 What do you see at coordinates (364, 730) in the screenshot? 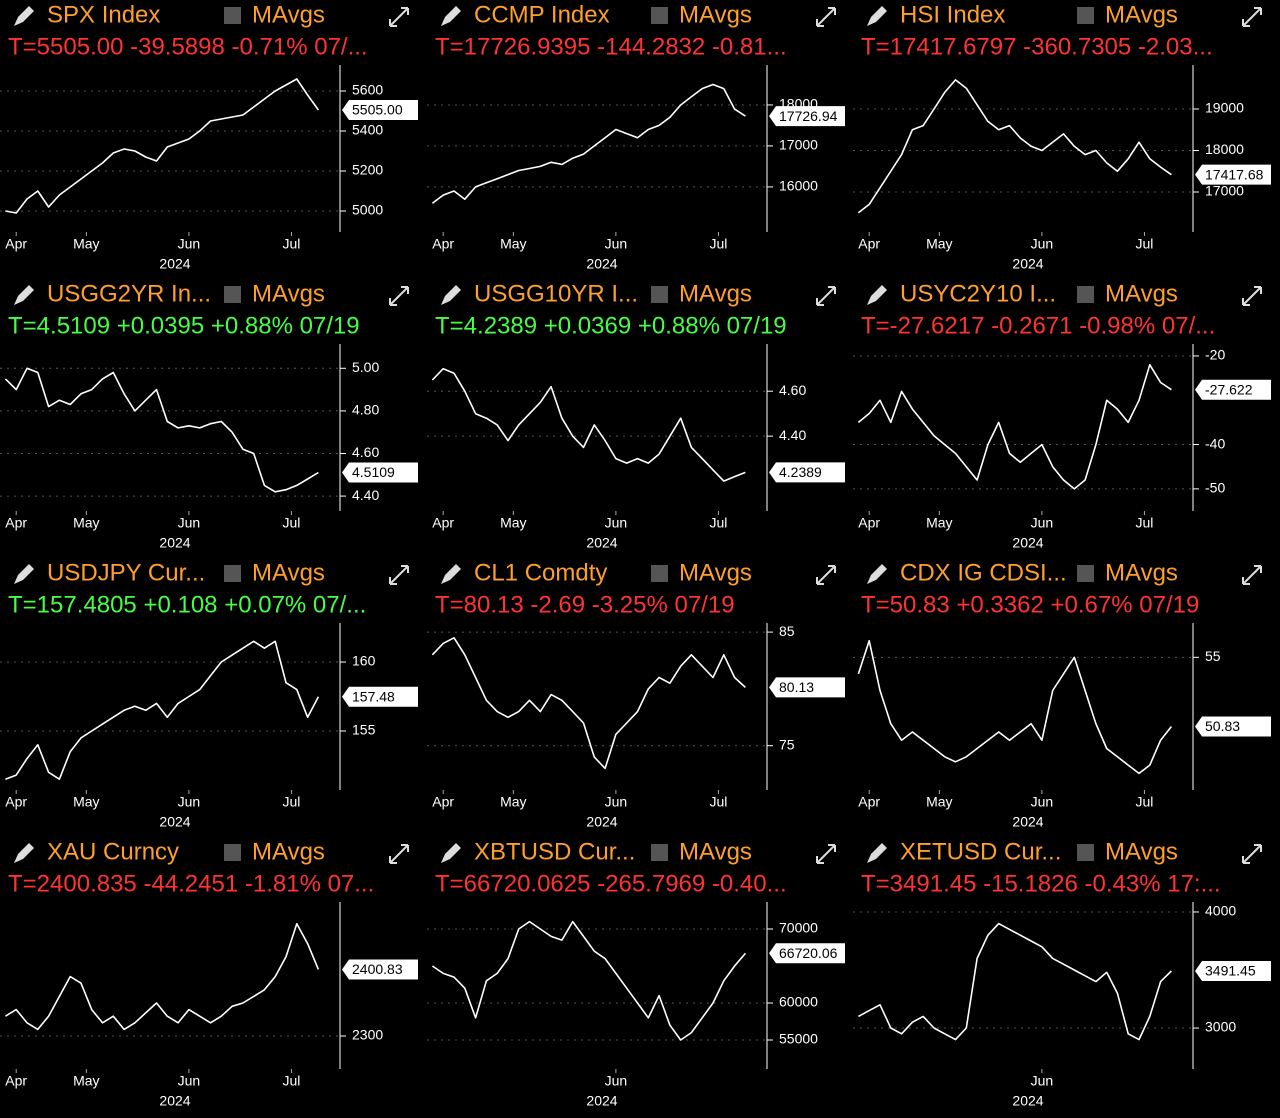
I see `y-tick-label: 155` at bounding box center [364, 730].